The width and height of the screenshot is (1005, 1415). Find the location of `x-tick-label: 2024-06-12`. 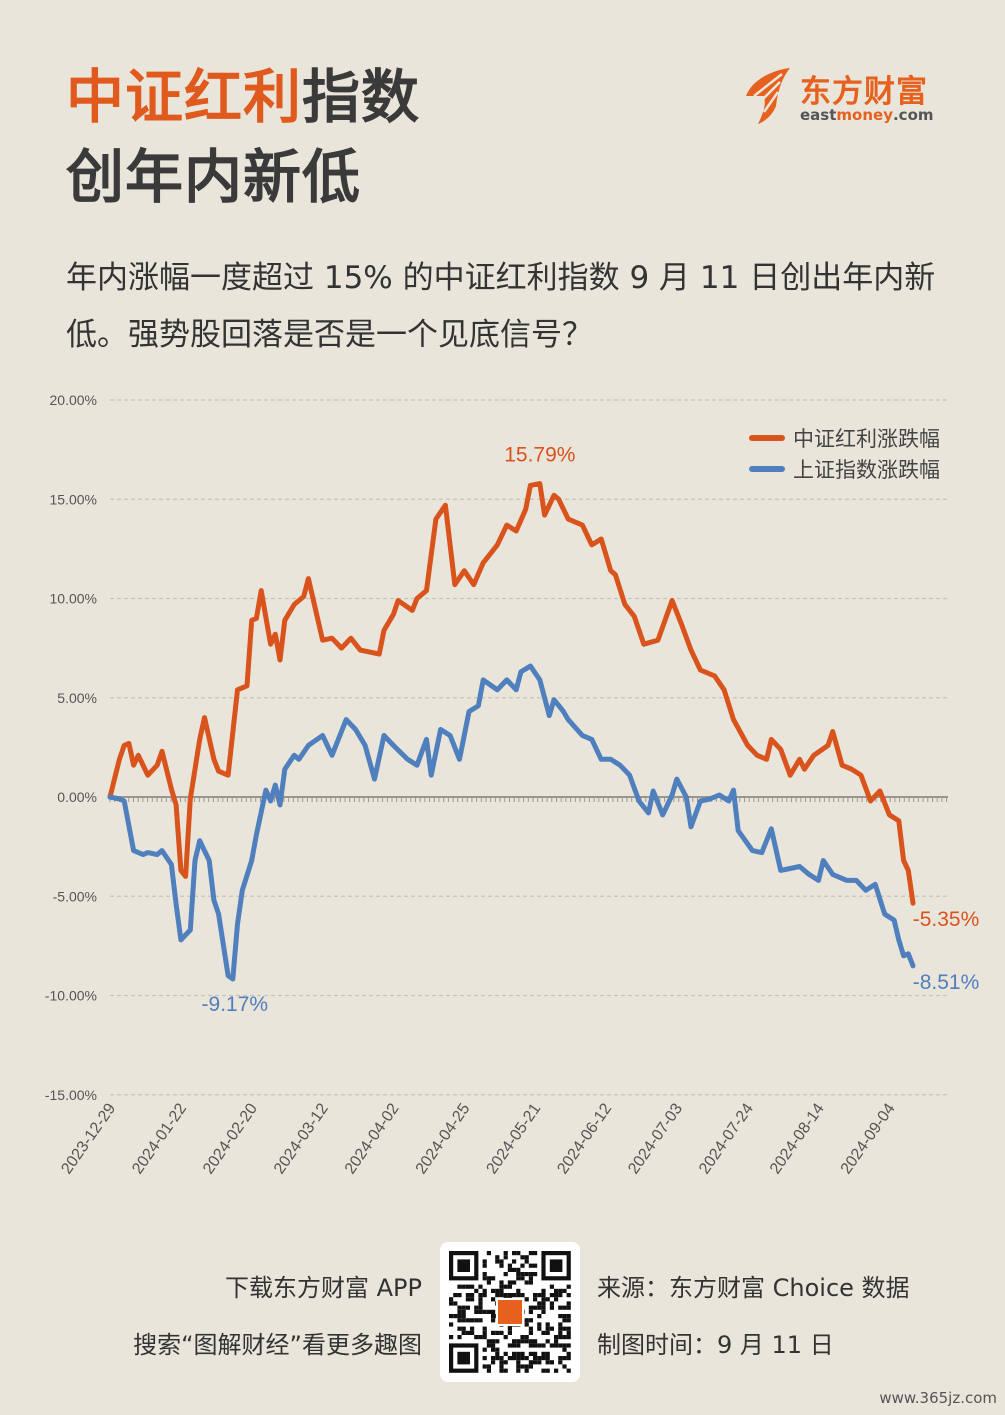

x-tick-label: 2024-06-12 is located at coordinates (584, 1138).